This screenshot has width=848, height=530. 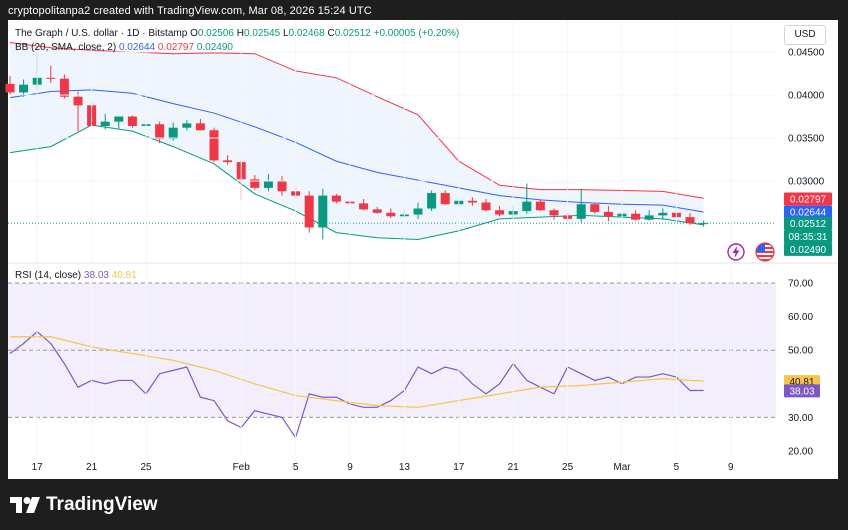 I want to click on price-tick-label: 0.03000, so click(x=806, y=182).